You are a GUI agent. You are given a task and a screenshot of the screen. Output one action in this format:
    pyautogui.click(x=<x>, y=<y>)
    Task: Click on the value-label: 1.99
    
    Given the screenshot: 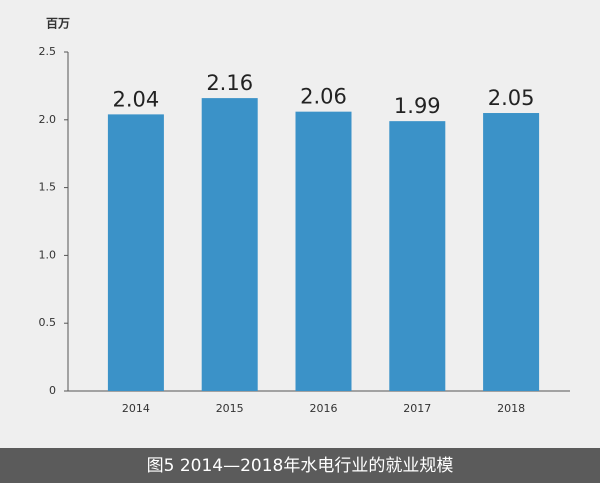 What is the action you would take?
    pyautogui.click(x=417, y=106)
    